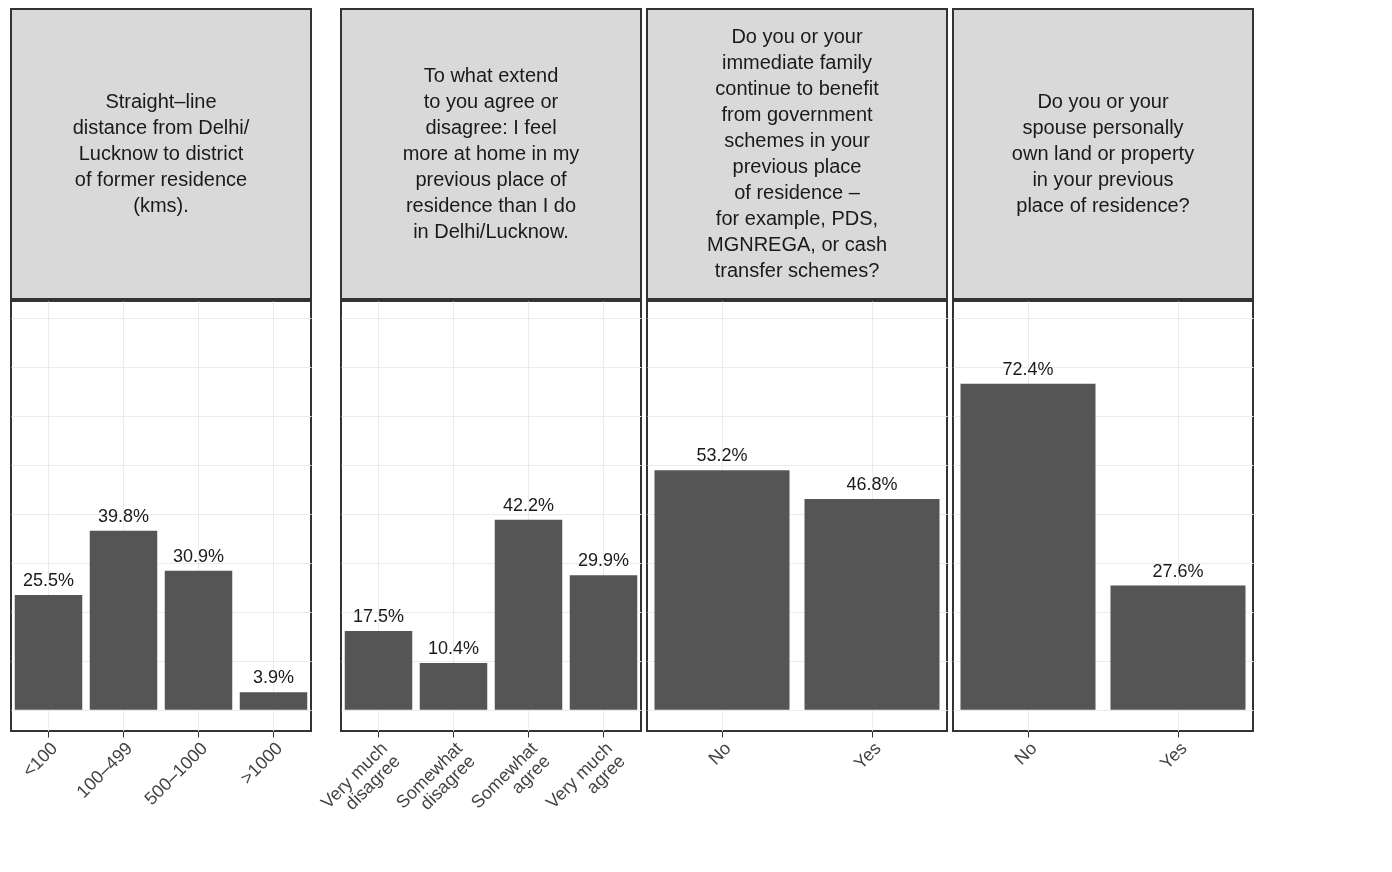 The height and width of the screenshot is (872, 1392). I want to click on data-label: 42.2%, so click(528, 504).